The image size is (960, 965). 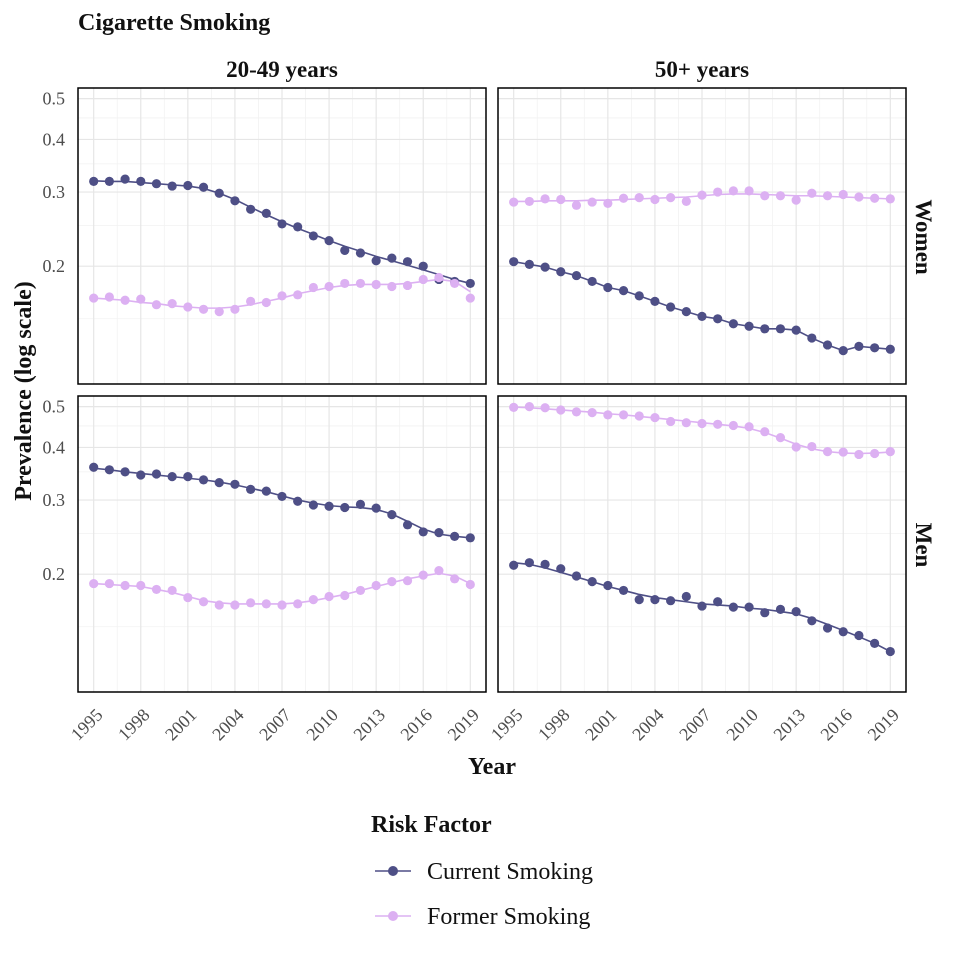 What do you see at coordinates (282, 236) in the screenshot?
I see `panel-border` at bounding box center [282, 236].